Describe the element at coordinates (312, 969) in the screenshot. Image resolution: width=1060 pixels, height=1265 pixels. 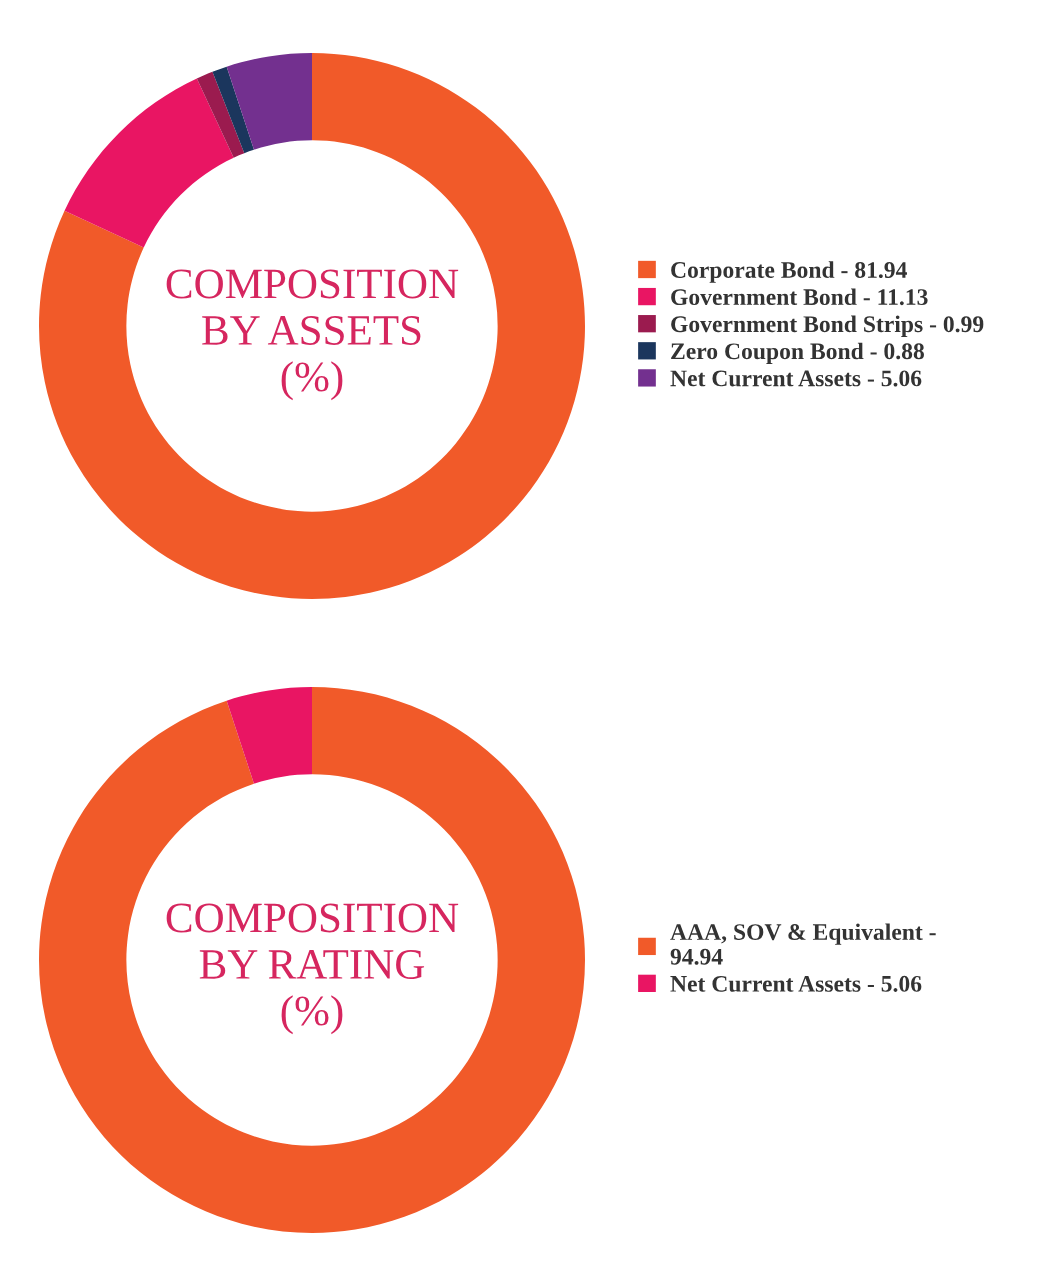
I see `text: COMPOSITION BY RATING (%)` at that location.